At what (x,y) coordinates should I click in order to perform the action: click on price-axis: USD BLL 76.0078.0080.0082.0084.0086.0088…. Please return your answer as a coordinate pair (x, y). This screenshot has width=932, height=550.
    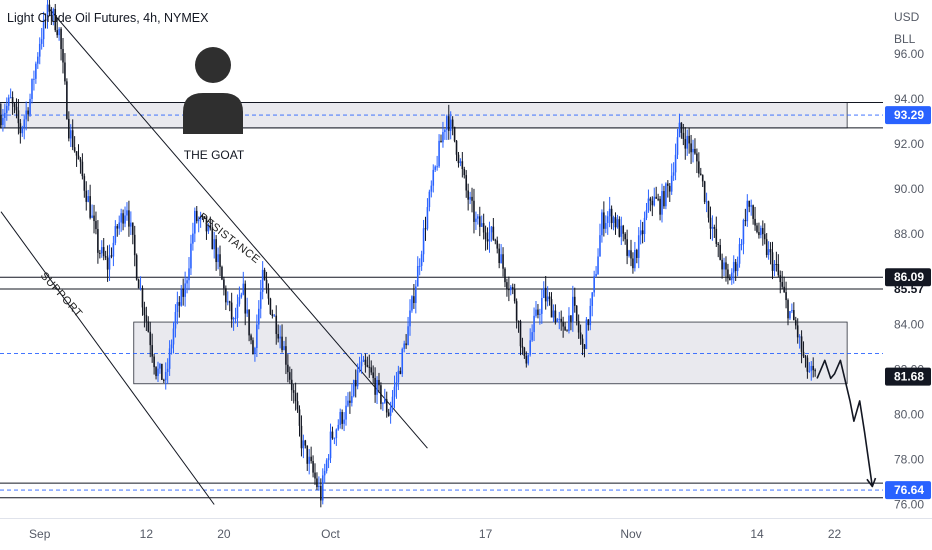
    Looking at the image, I should click on (907, 259).